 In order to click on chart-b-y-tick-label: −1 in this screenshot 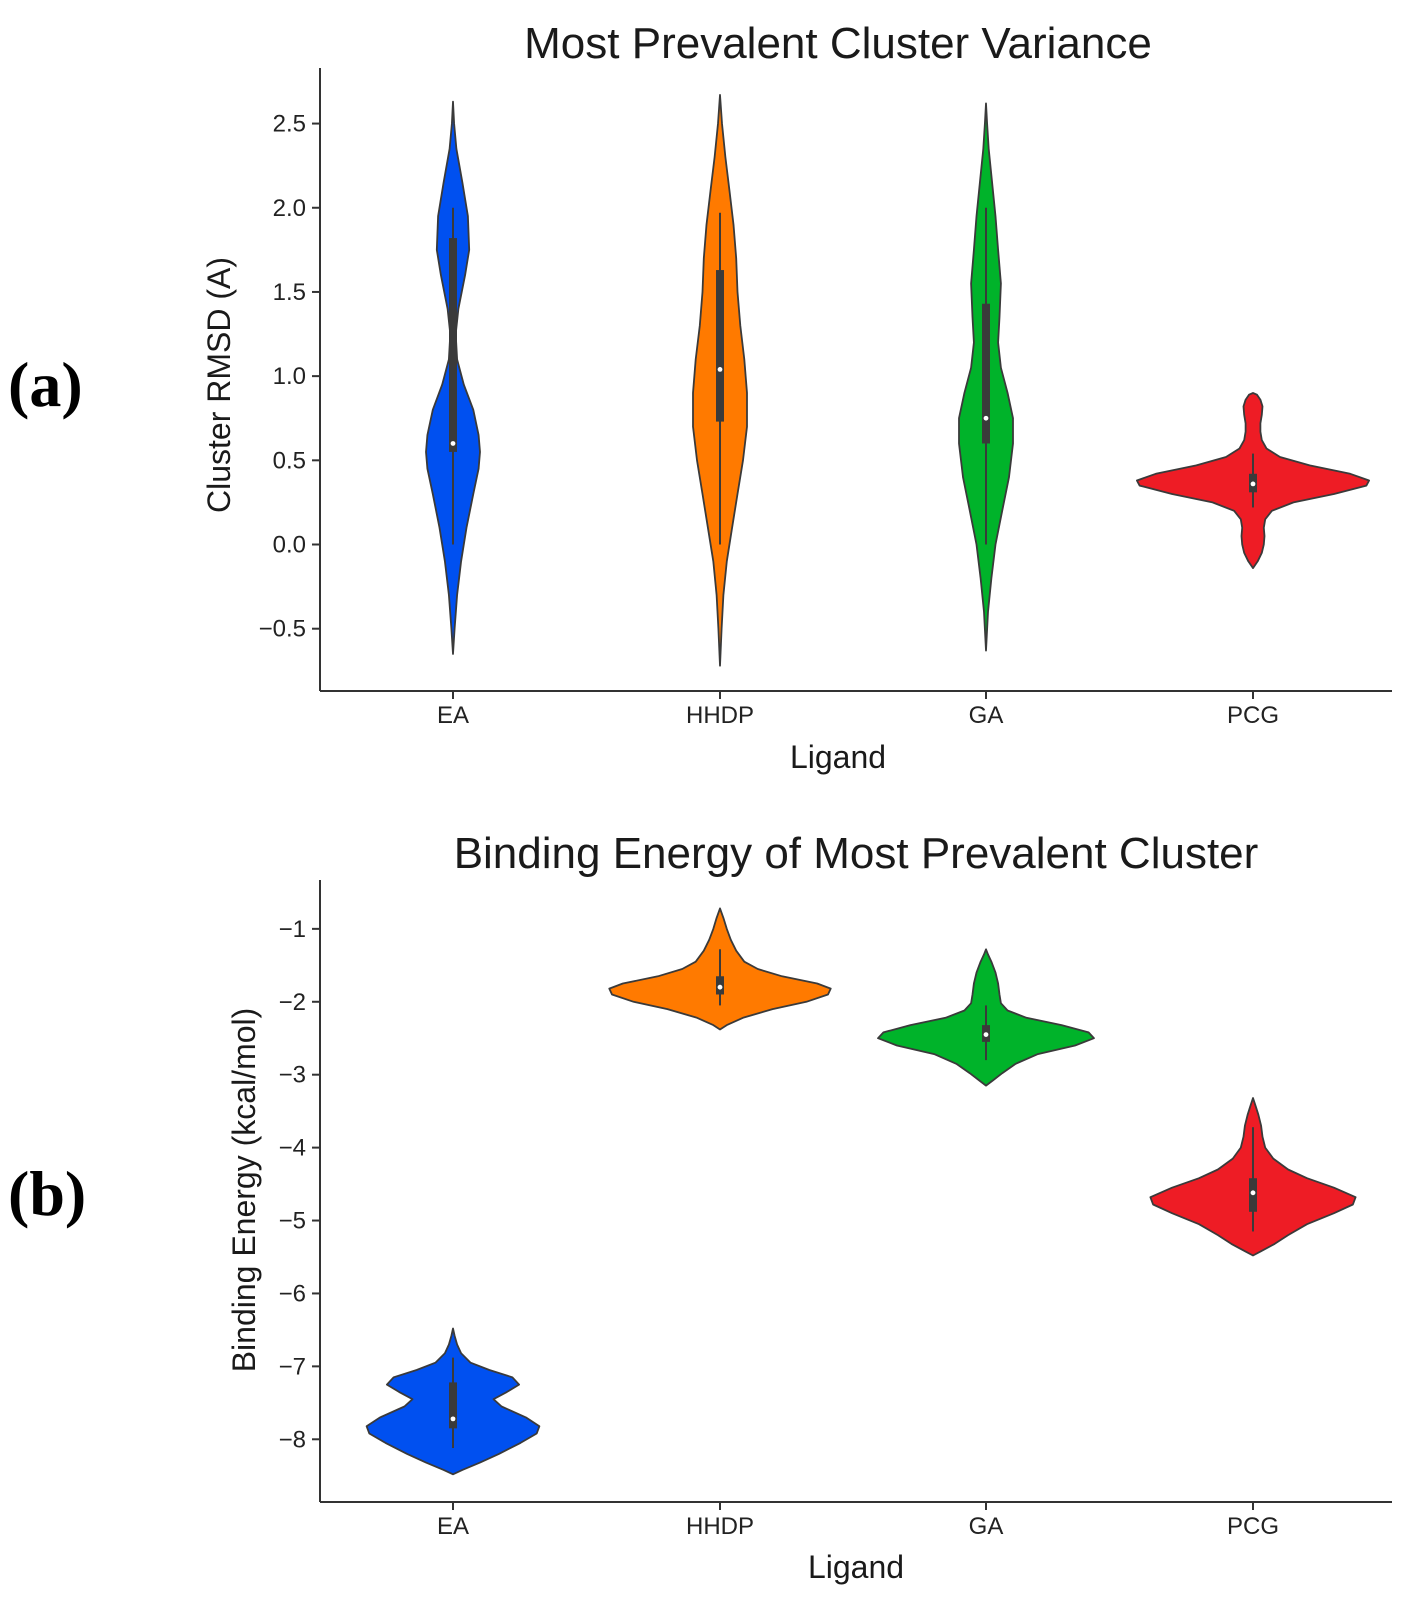, I will do `click(292, 929)`.